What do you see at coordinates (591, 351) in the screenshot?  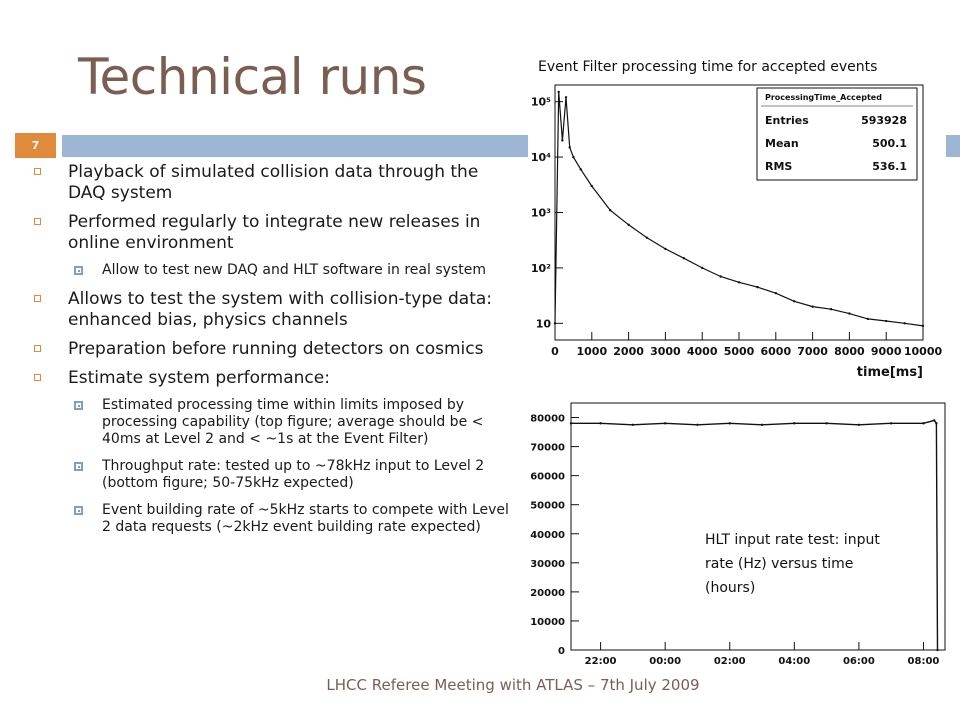 I see `x-tick-label: 1000` at bounding box center [591, 351].